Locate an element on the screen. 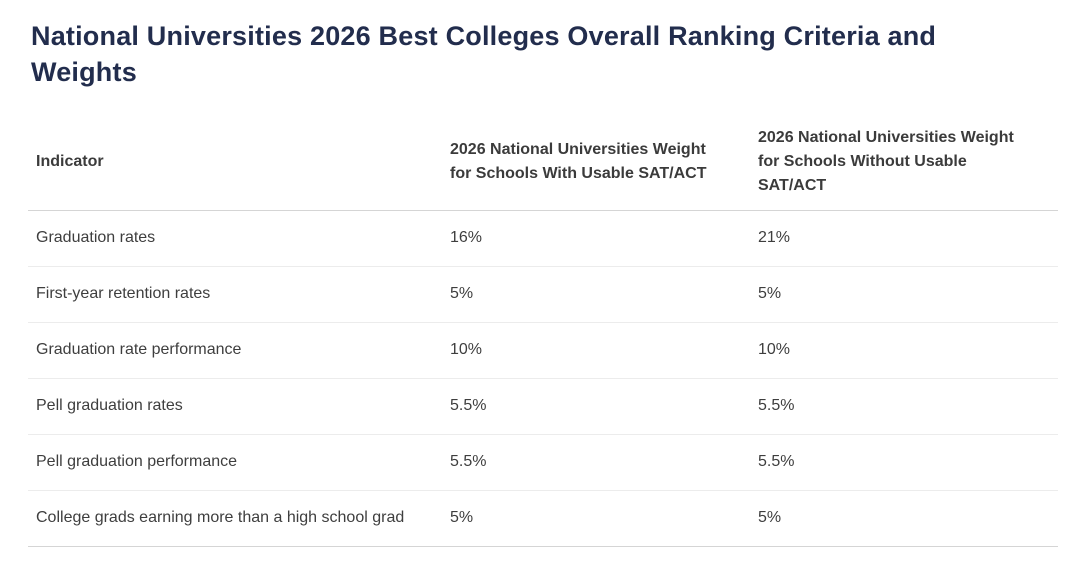  indicator-cell: Pell graduation performance is located at coordinates (235, 462).